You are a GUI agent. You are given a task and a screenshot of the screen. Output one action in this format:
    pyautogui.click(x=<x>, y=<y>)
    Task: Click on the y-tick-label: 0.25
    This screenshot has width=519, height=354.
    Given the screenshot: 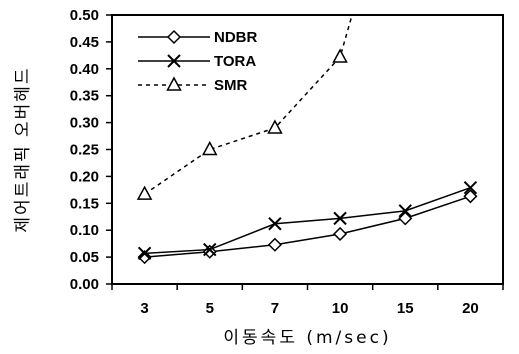 What is the action you would take?
    pyautogui.click(x=84, y=150)
    